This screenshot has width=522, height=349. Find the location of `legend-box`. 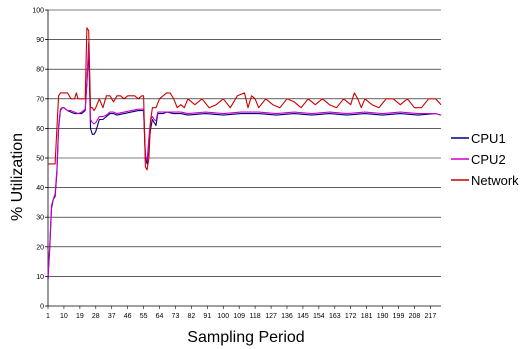

legend-box is located at coordinates (480, 156).